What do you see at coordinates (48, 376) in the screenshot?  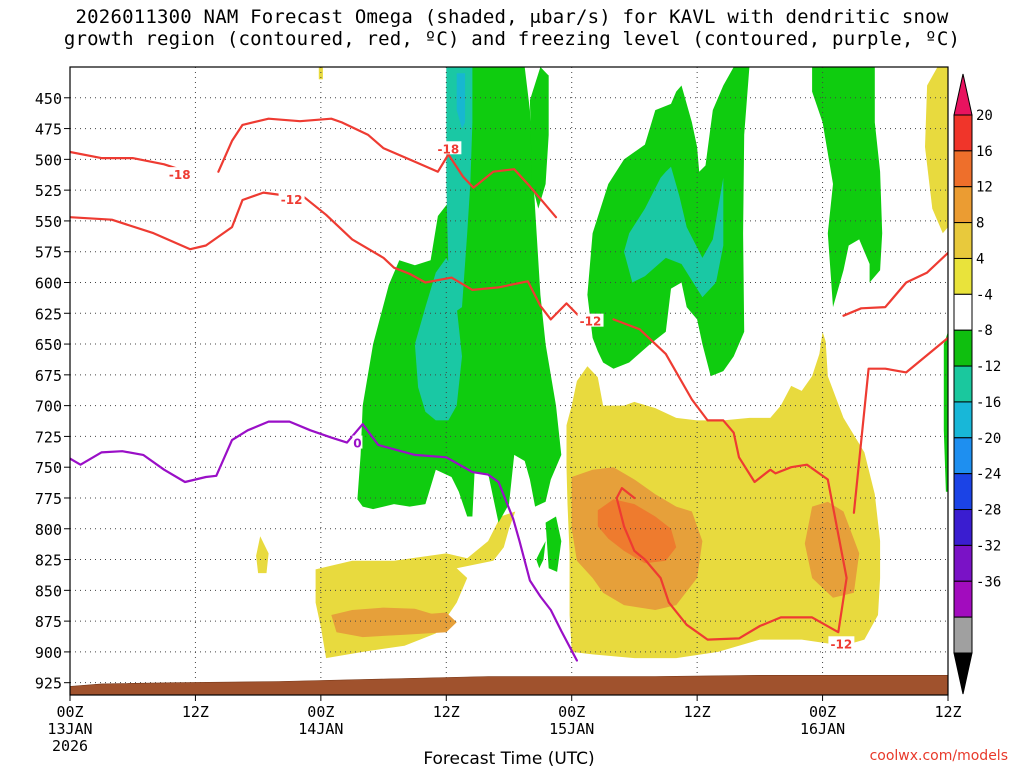 I see `y-tick-label-675: 675` at bounding box center [48, 376].